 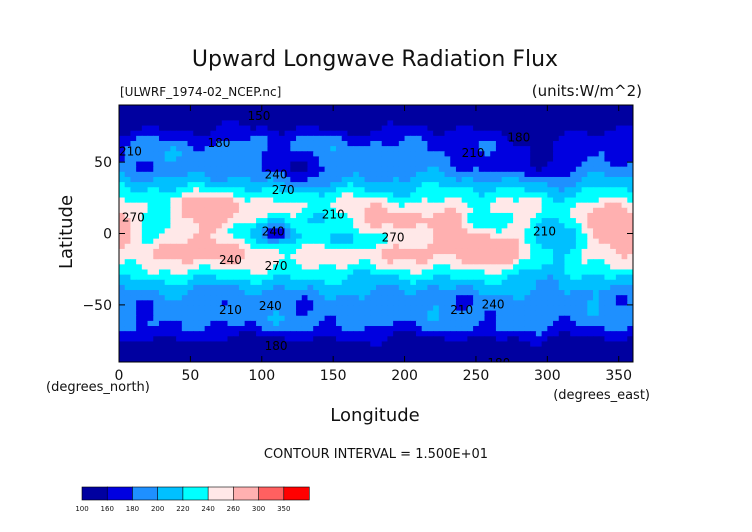 I want to click on x-tick-label: 0, so click(x=119, y=376).